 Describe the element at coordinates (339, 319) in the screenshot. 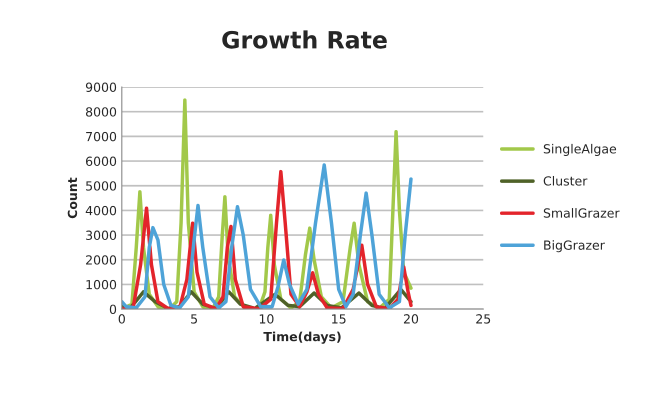

I see `x-tick-label: 15` at that location.